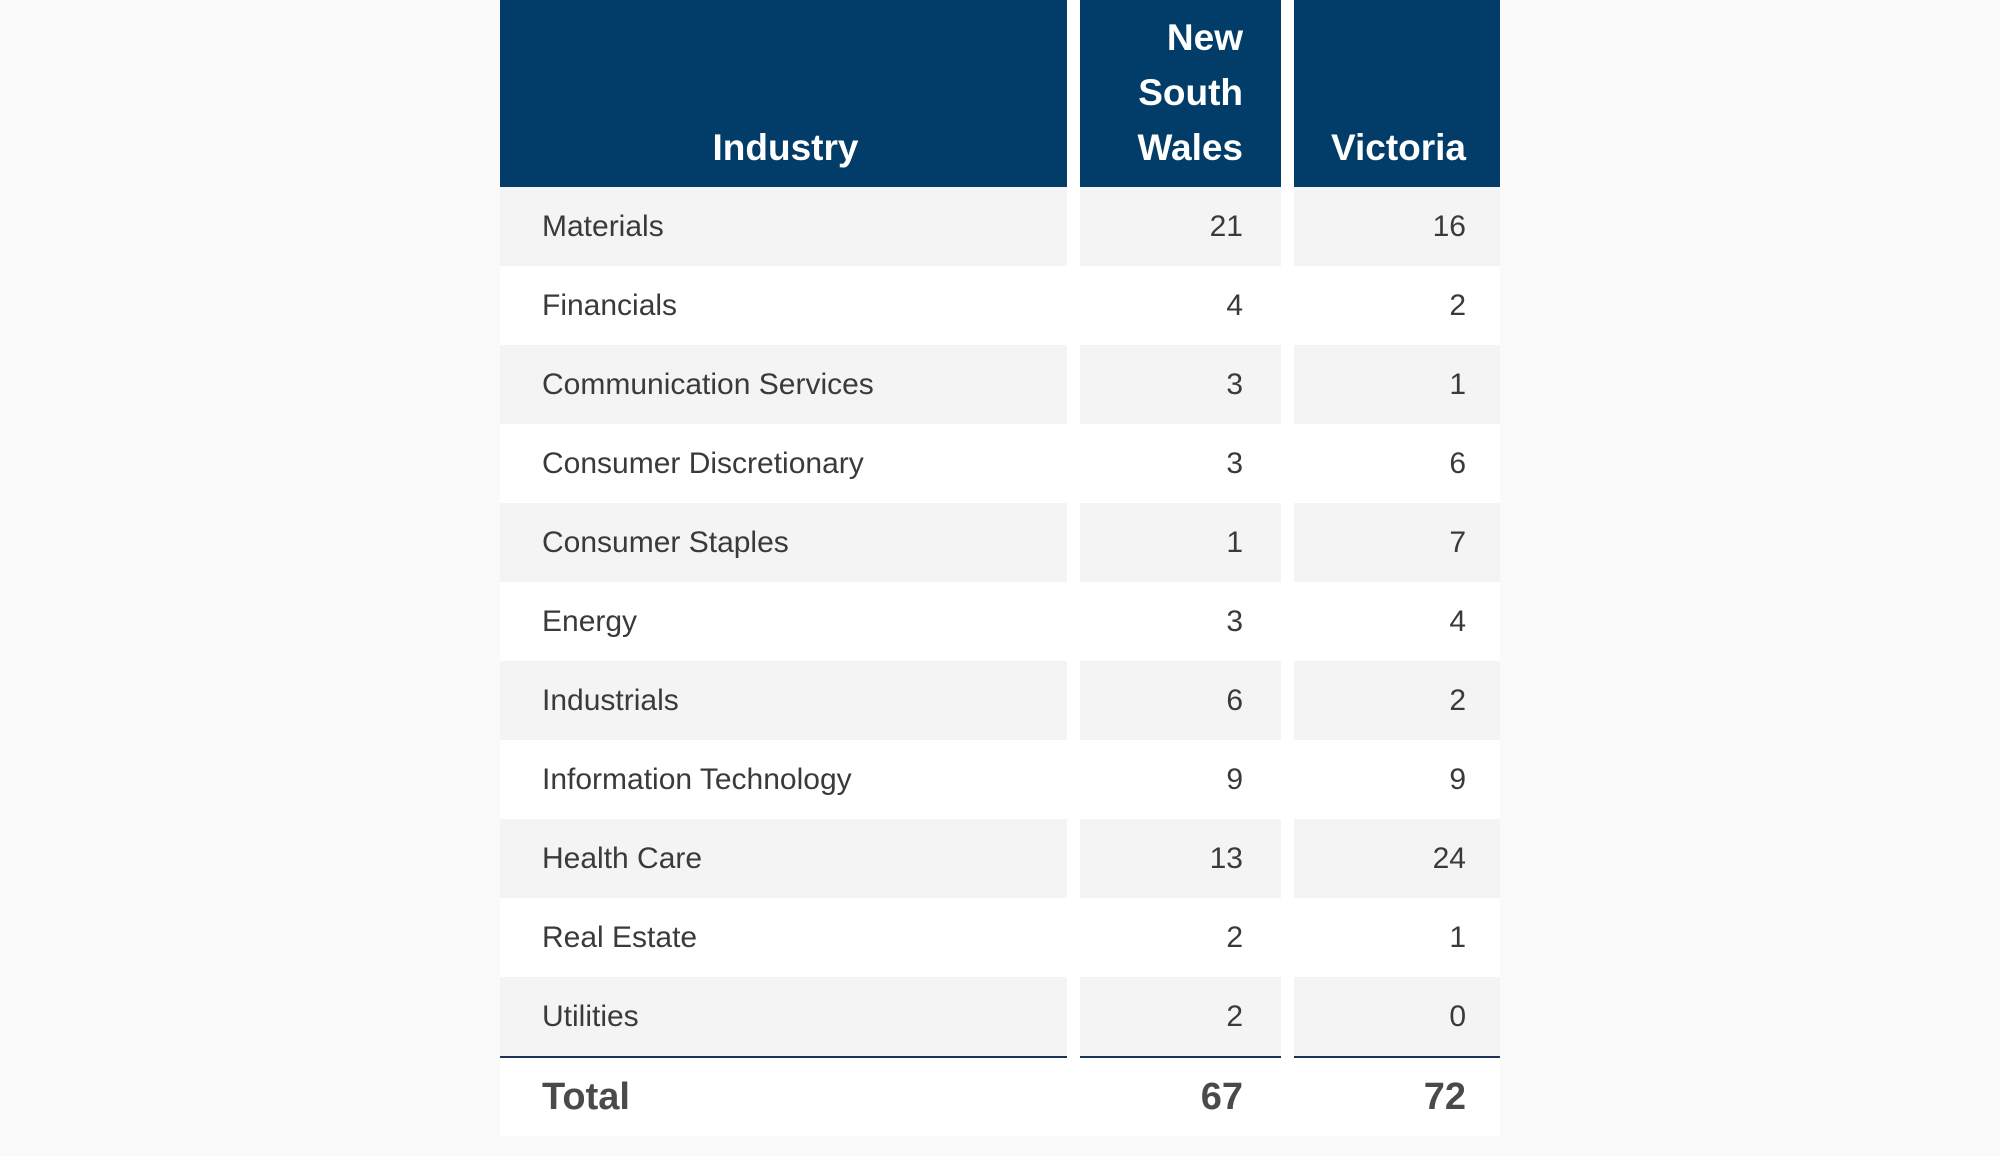  I want to click on table-row: Real Estate 2 1, so click(1000, 937).